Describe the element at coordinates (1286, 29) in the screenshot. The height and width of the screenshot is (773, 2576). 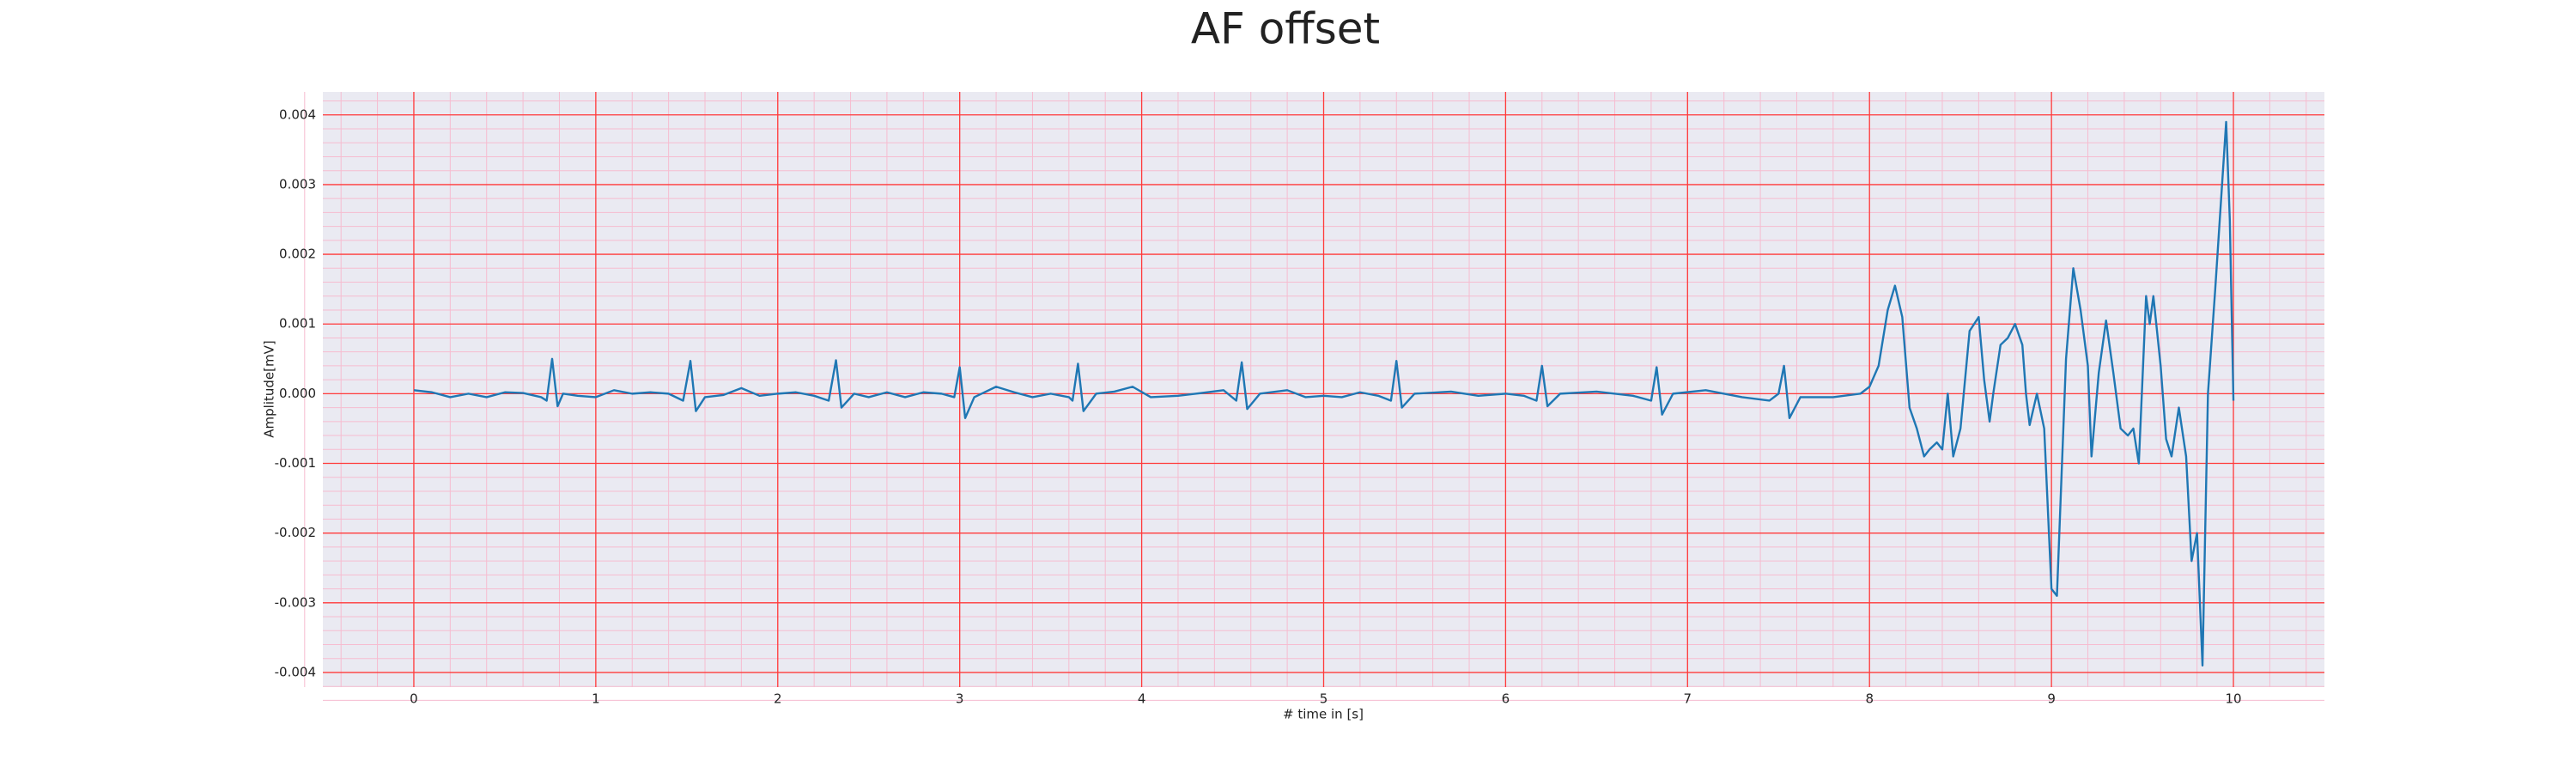
I see `chart-title: AF offset` at that location.